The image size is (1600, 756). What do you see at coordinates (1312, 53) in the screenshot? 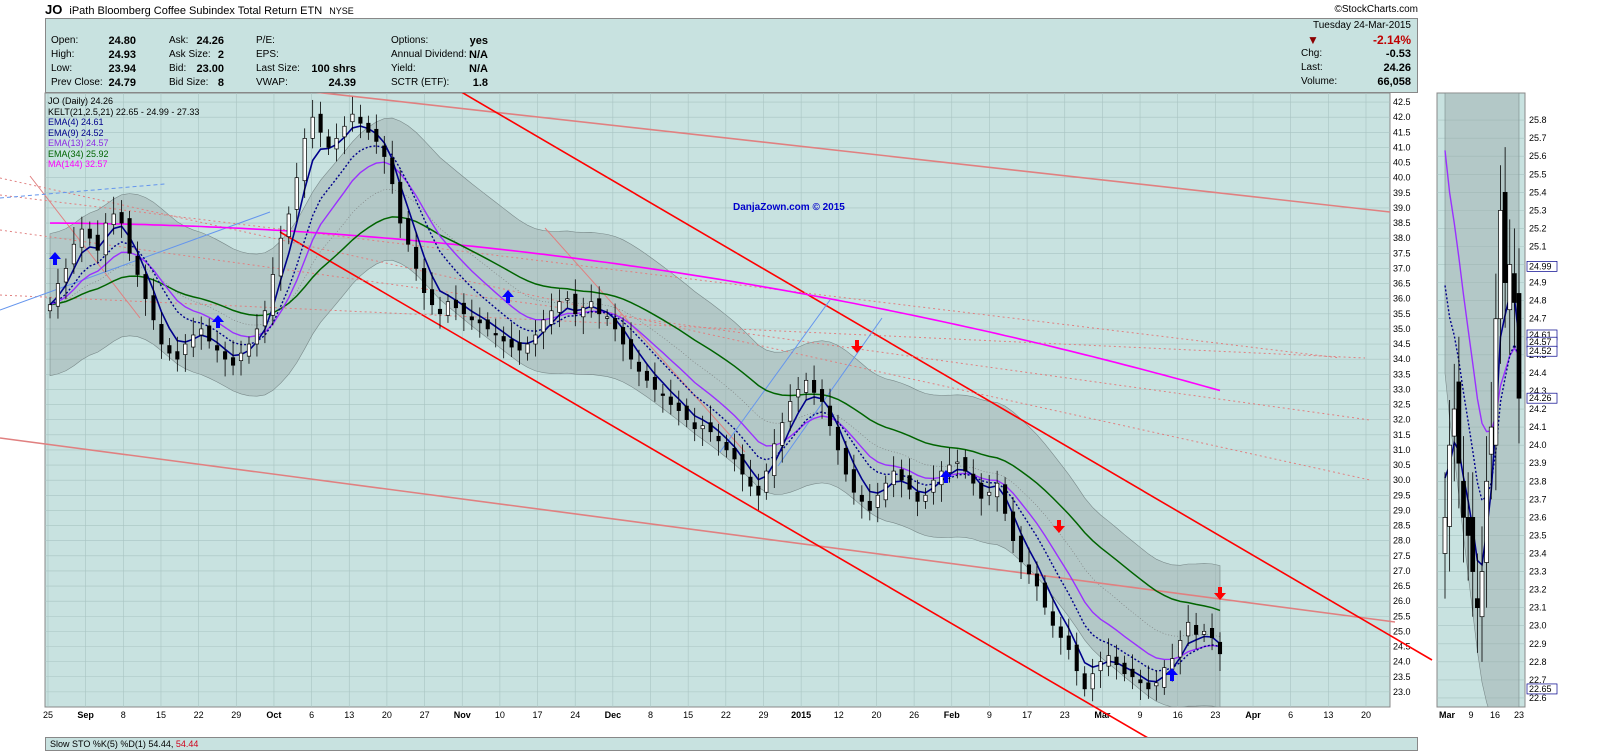
I see `chg-label: Chg:` at bounding box center [1312, 53].